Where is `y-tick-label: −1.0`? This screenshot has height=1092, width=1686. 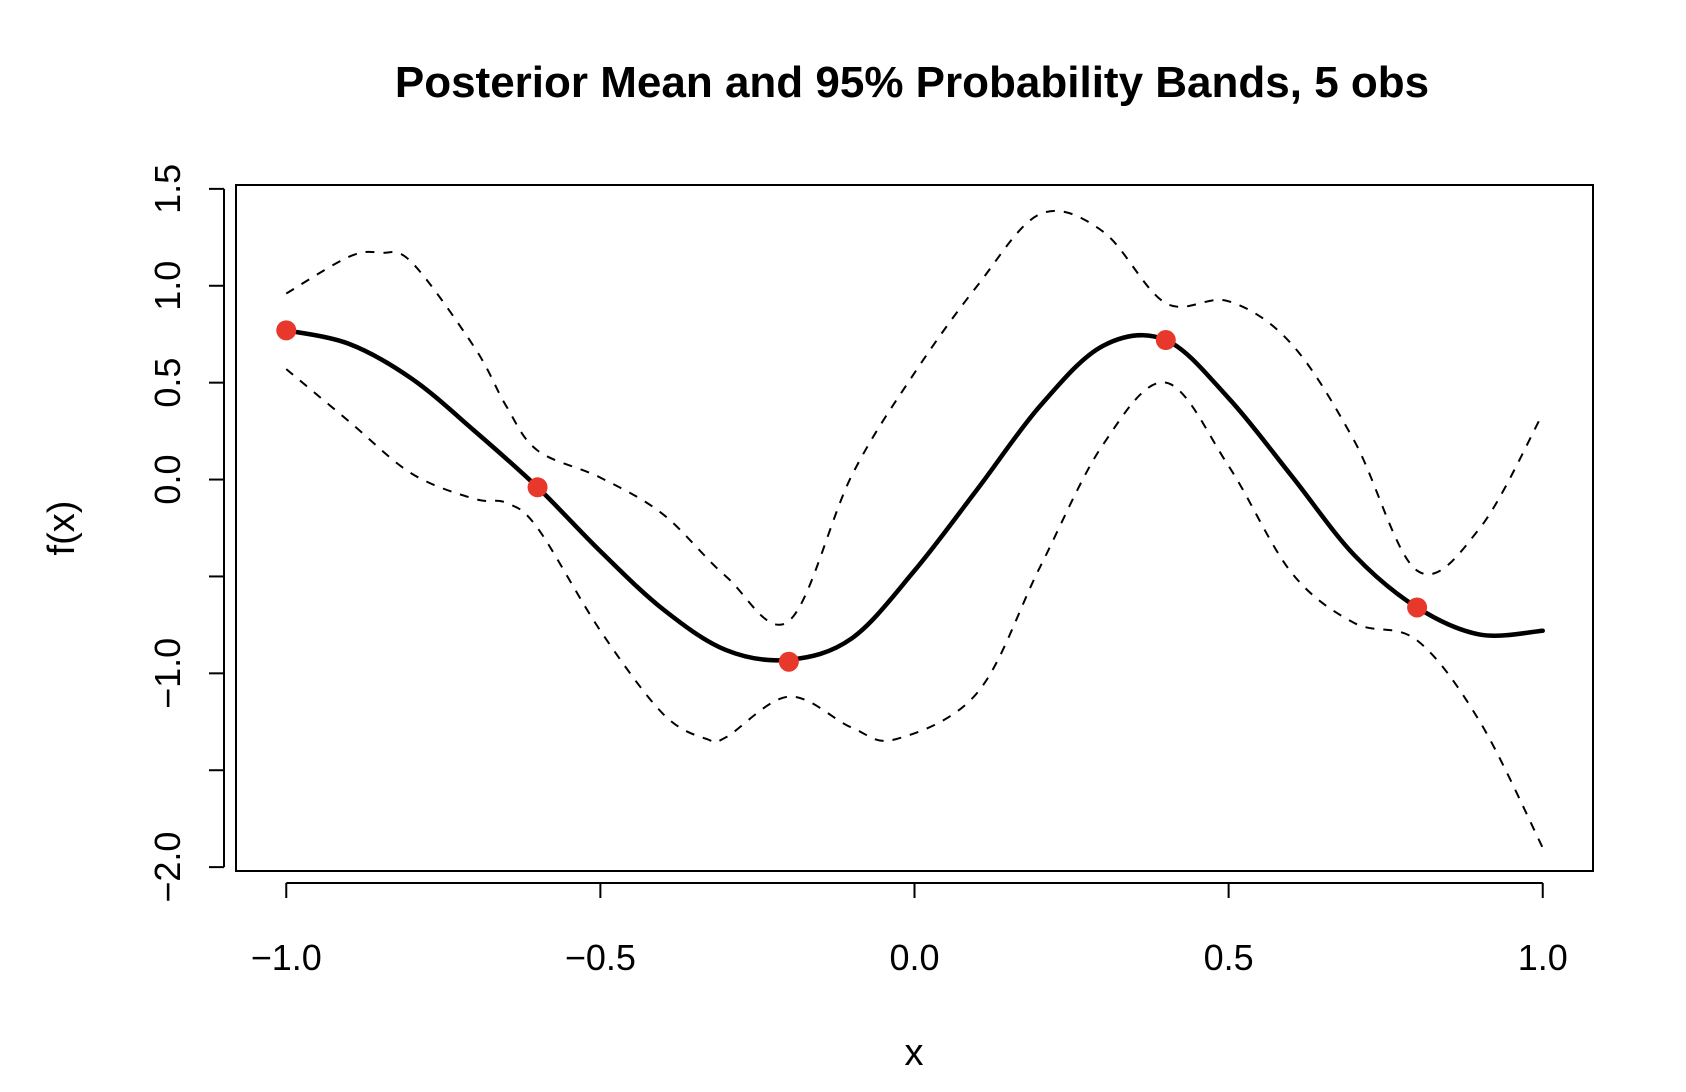
y-tick-label: −1.0 is located at coordinates (167, 673).